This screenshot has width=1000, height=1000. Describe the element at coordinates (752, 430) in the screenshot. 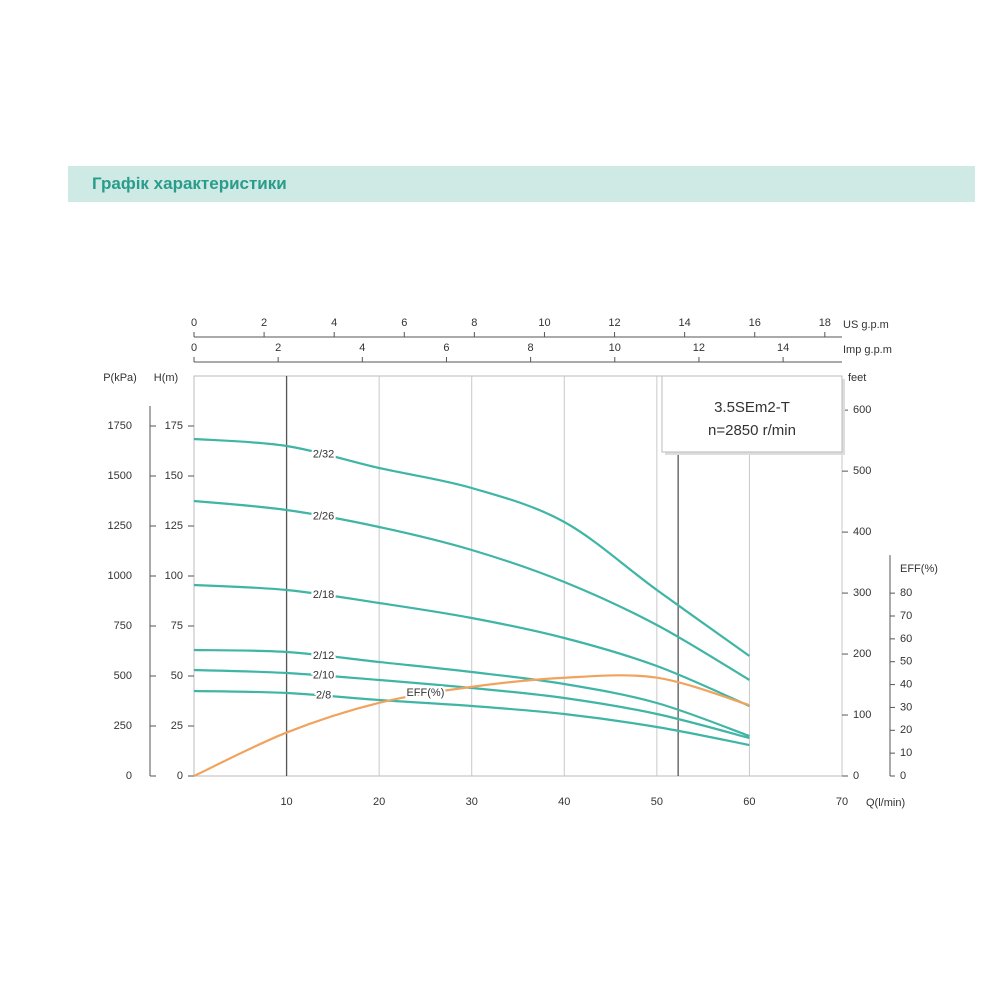

I see `speed-label: n=2850 r/min` at that location.